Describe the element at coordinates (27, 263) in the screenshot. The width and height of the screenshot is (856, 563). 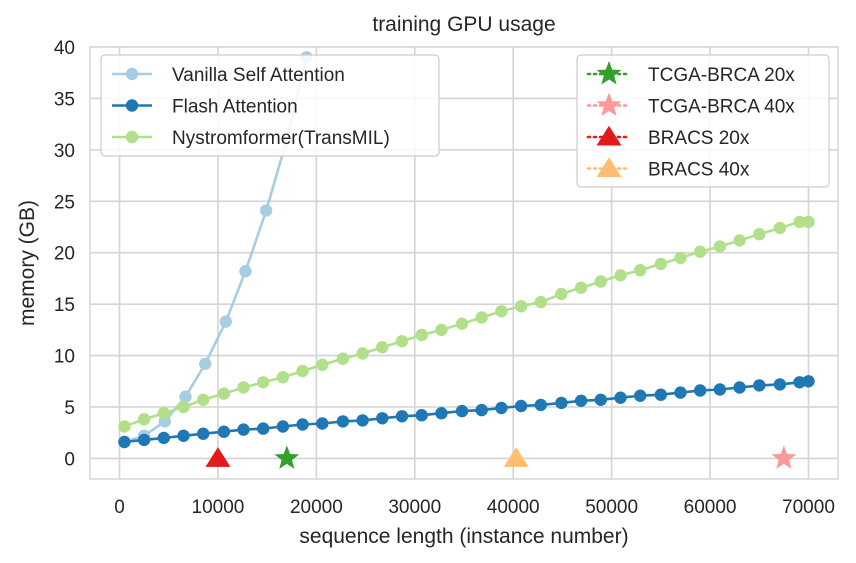
I see `y-axis-label: memory (GB)` at that location.